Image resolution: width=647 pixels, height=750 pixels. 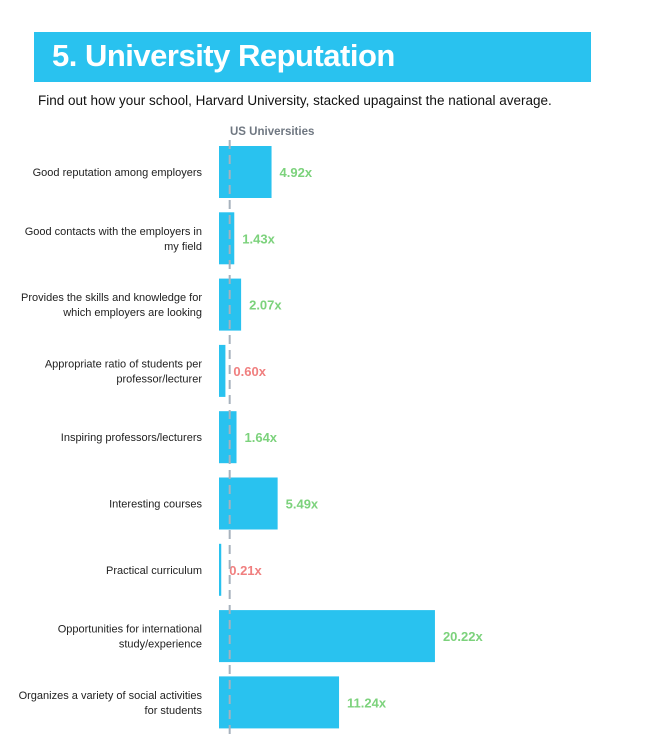 I want to click on category-label-6: Interesting courses, so click(x=155, y=505).